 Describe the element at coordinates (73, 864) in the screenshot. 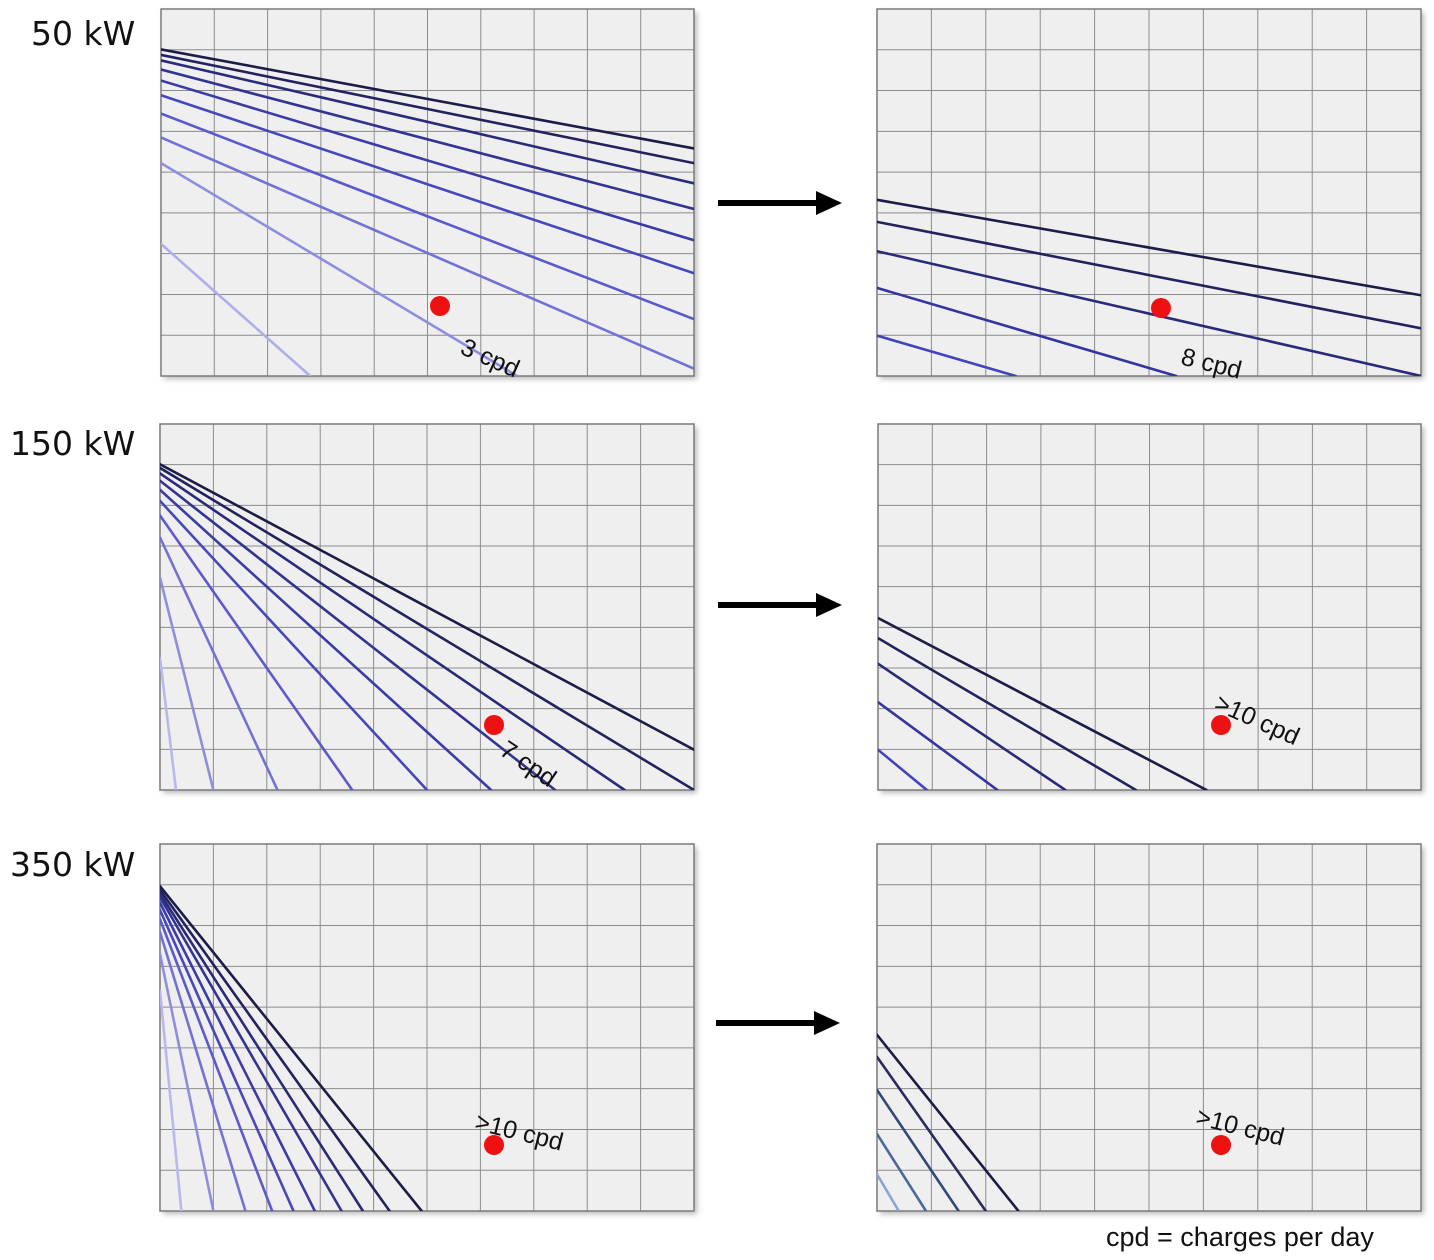

I see `row-label-350kw: 350 kW` at that location.